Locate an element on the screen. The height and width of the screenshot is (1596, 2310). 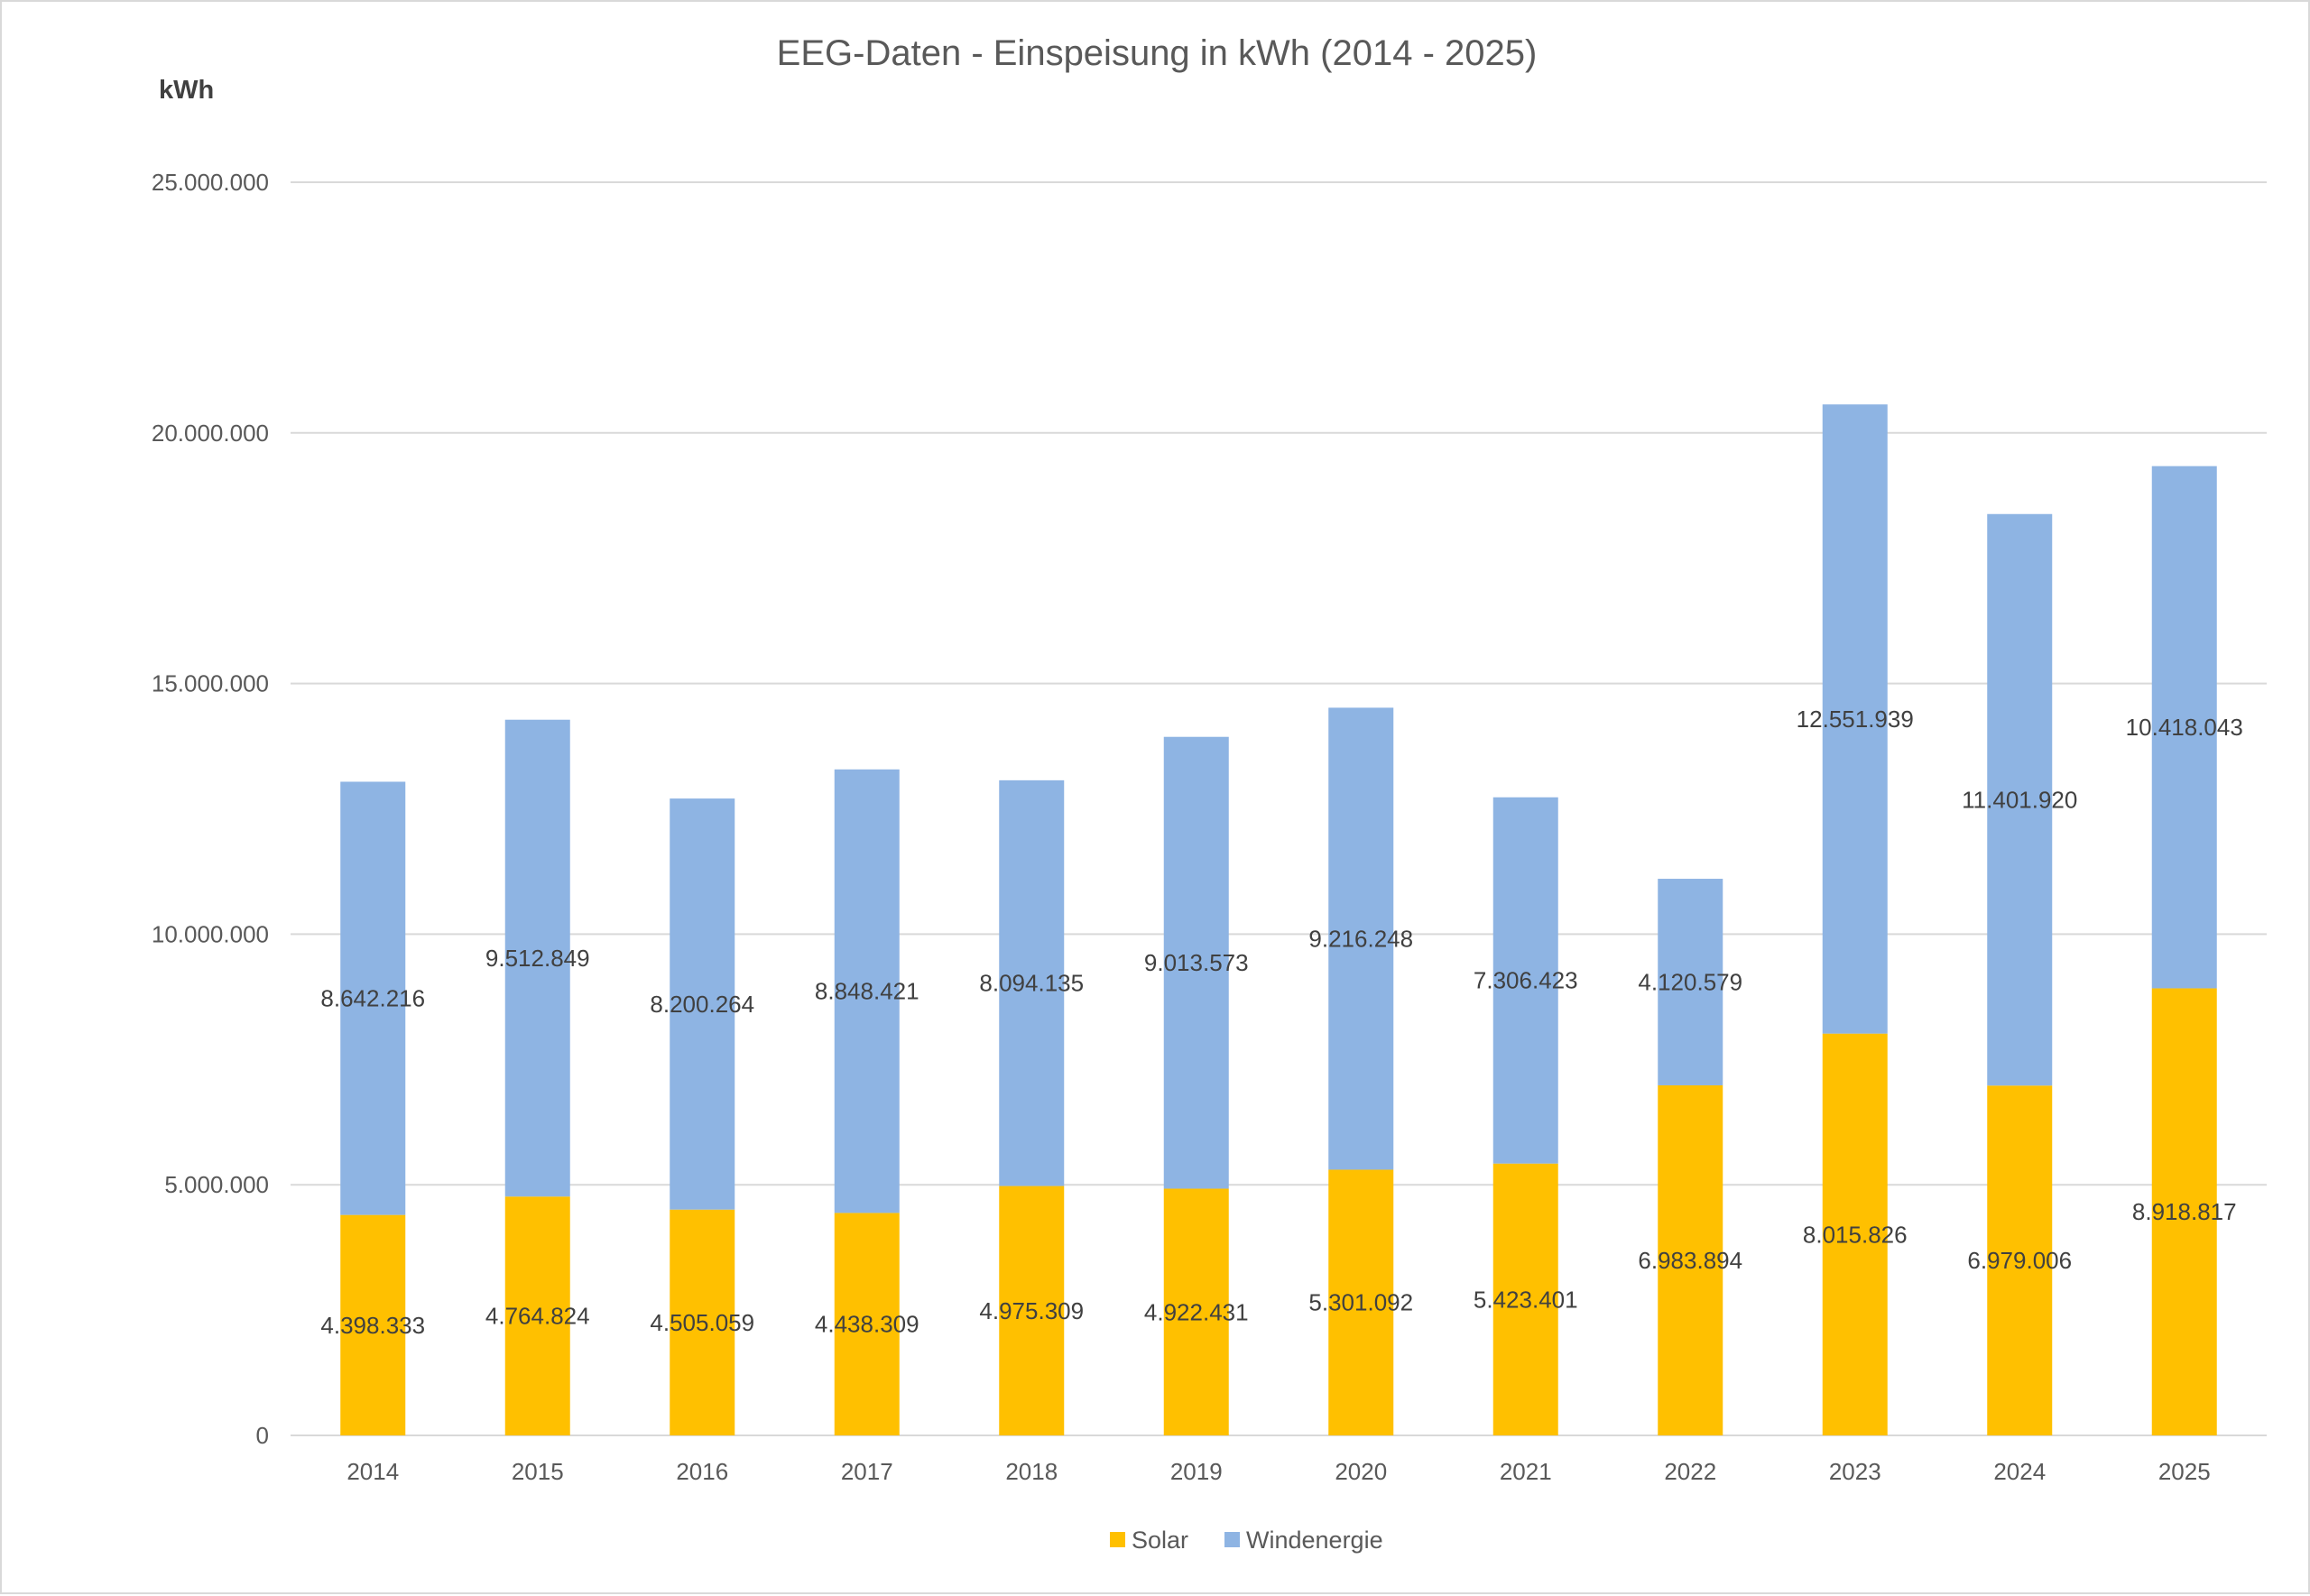
y-tick-label: 25.000.000 is located at coordinates (210, 182).